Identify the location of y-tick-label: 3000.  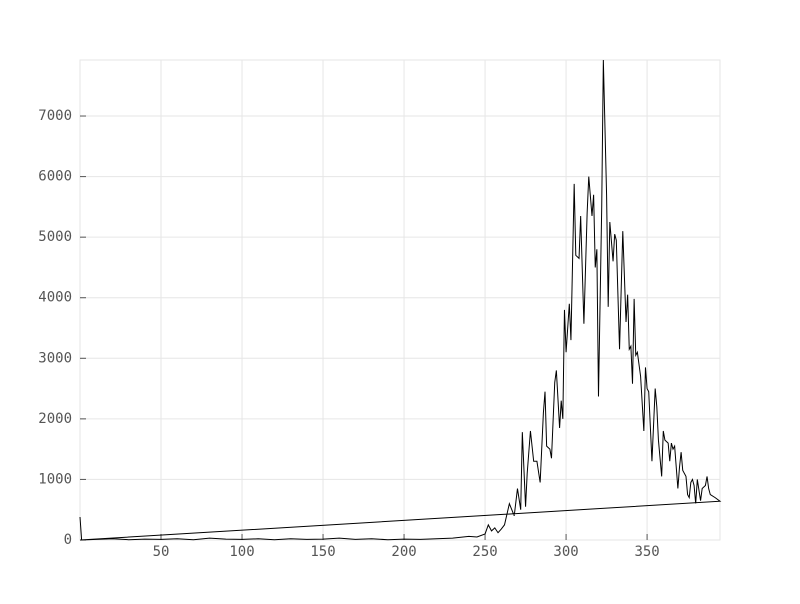
(55, 358).